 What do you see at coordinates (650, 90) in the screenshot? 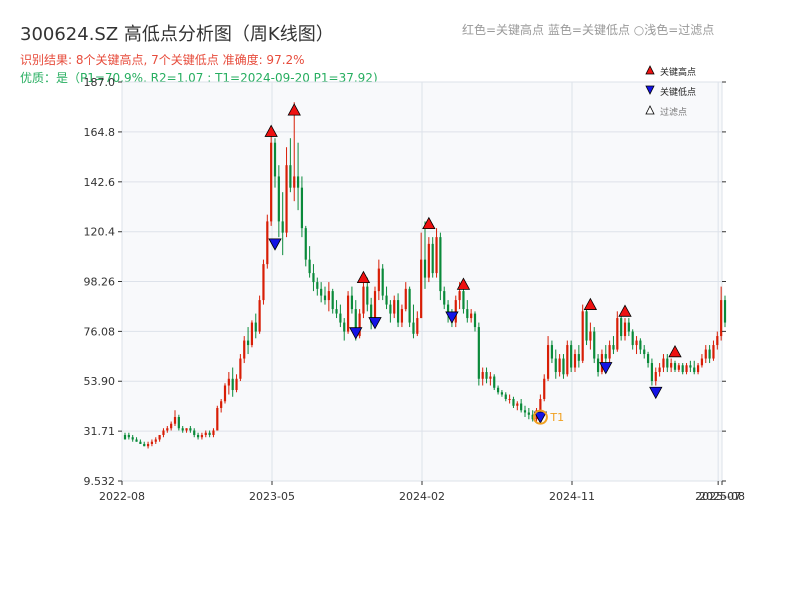
I see `legend-low-marker-icon` at bounding box center [650, 90].